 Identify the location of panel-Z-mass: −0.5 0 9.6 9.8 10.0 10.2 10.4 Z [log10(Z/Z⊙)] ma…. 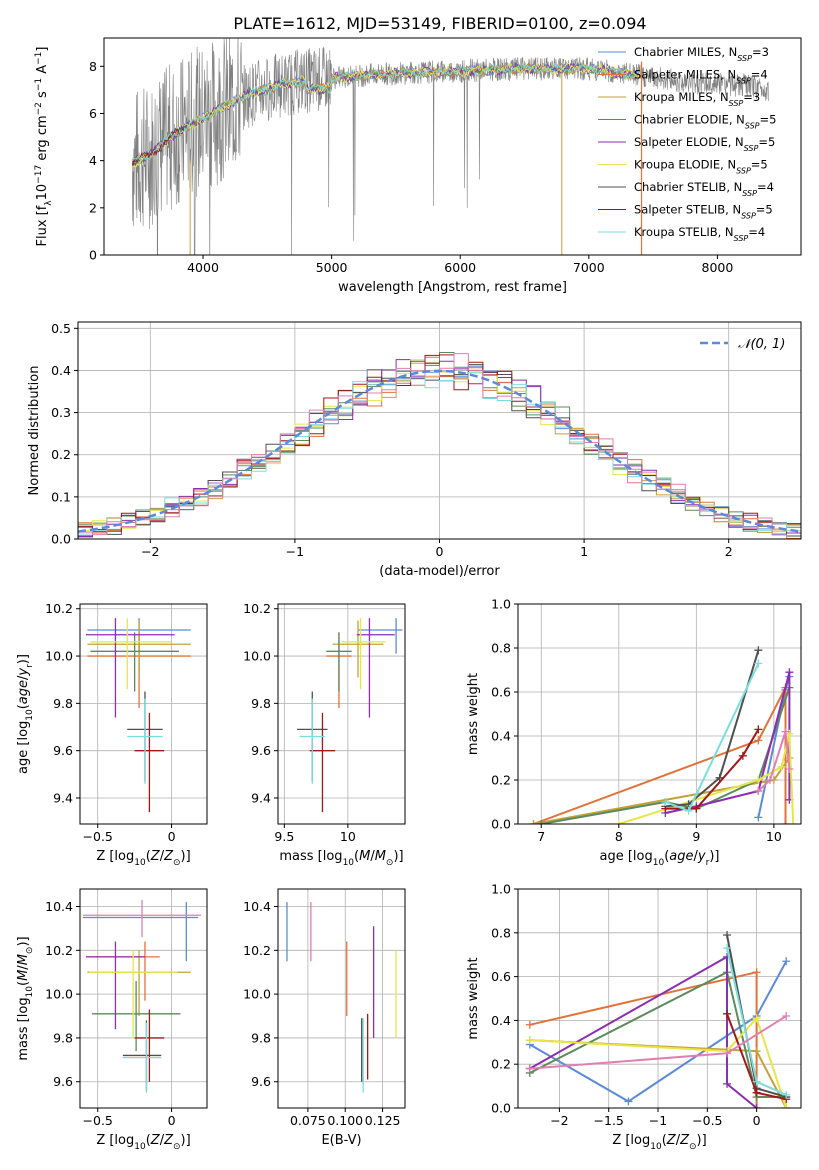
(112, 1020).